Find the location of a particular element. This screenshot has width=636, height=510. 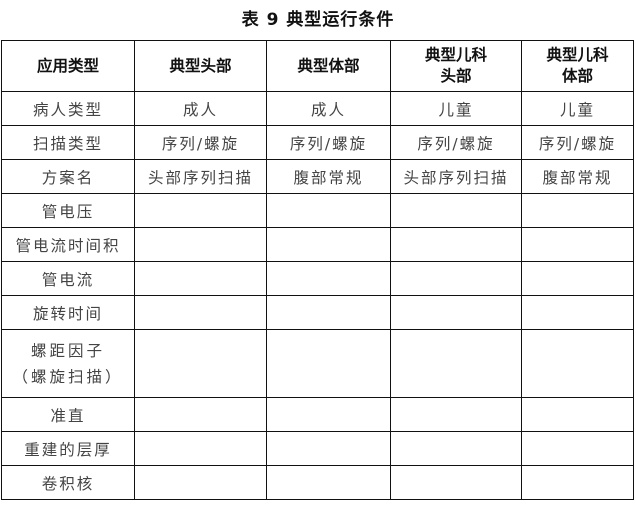

table-title: 表 9 典型运行条件 is located at coordinates (318, 20).